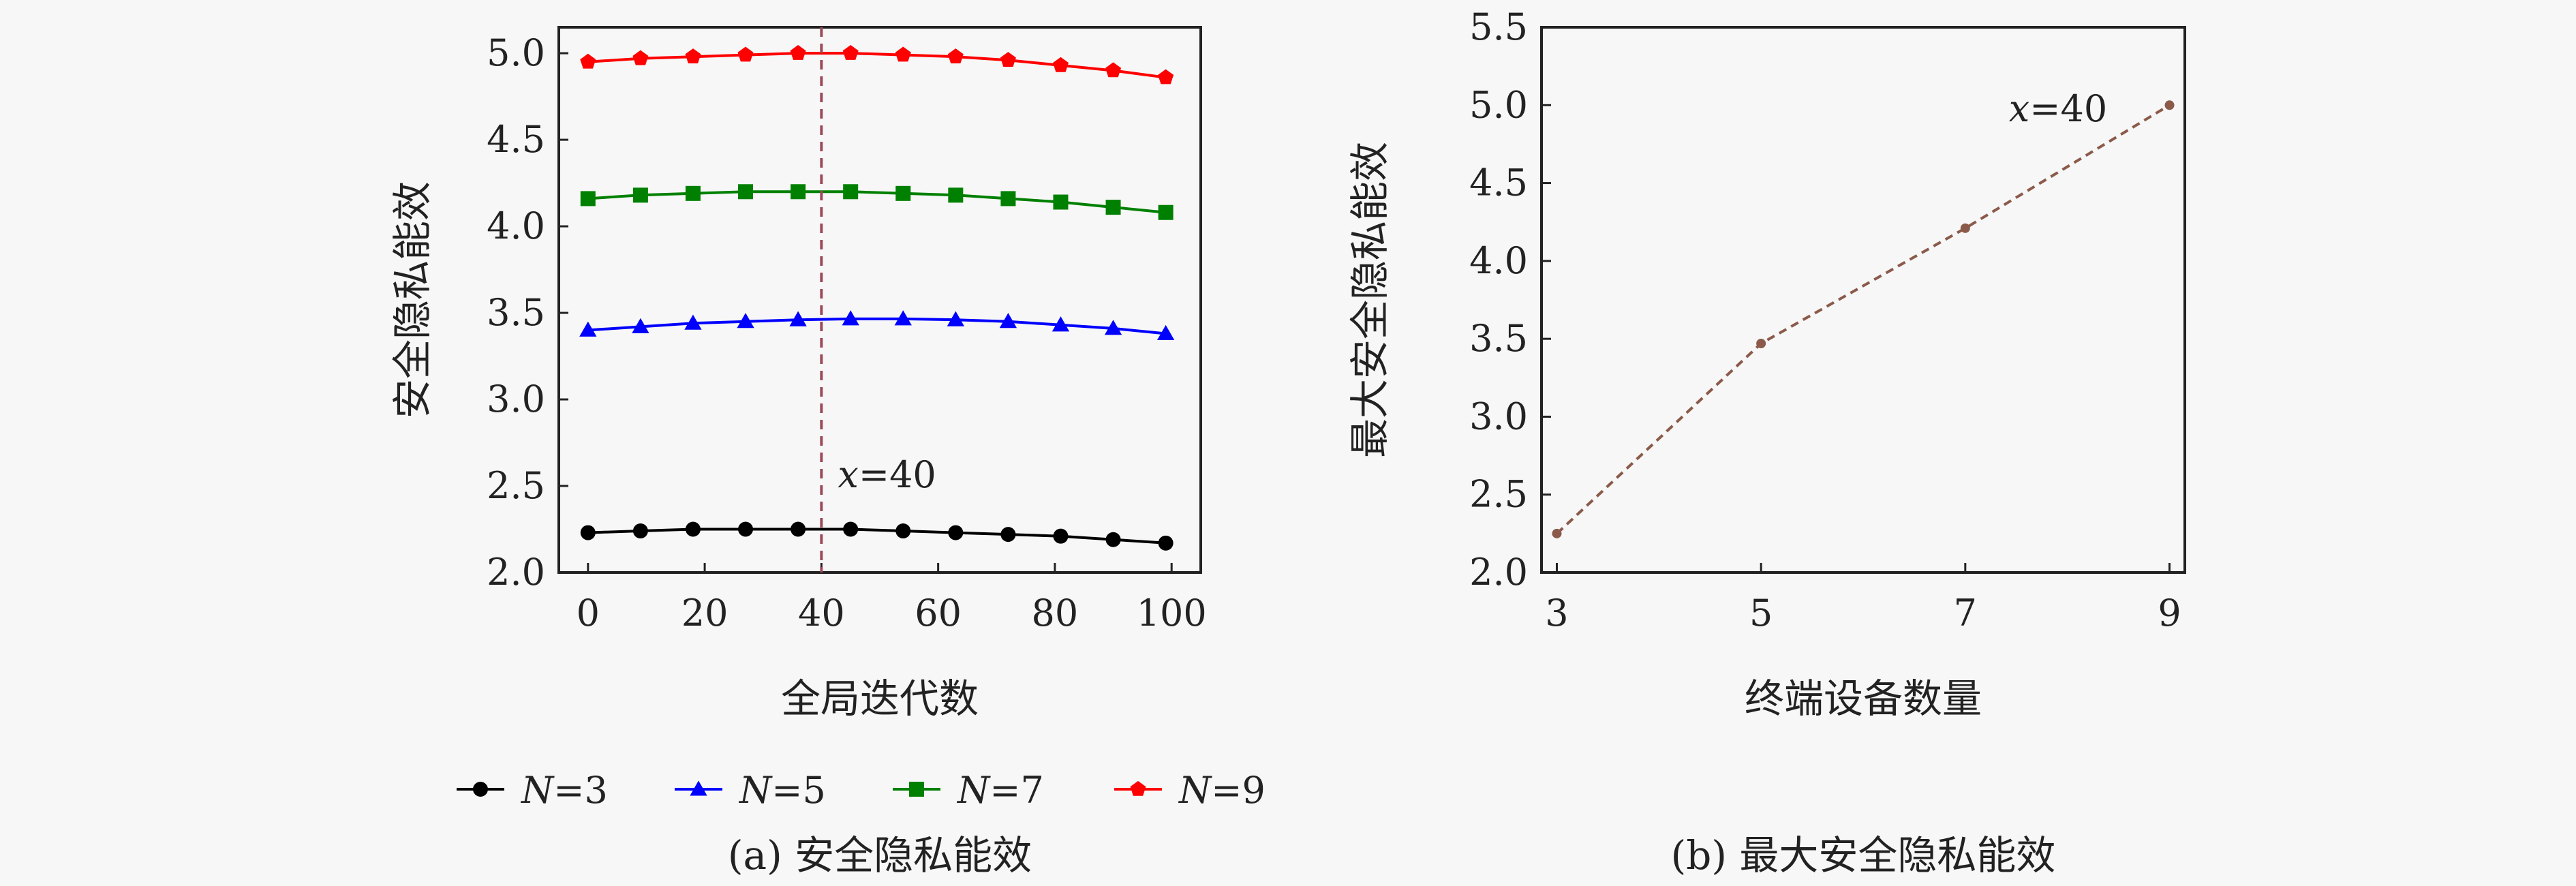 The image size is (2576, 886). Describe the element at coordinates (516, 312) in the screenshot. I see `chart-a-y-tick-label: 3.5` at that location.